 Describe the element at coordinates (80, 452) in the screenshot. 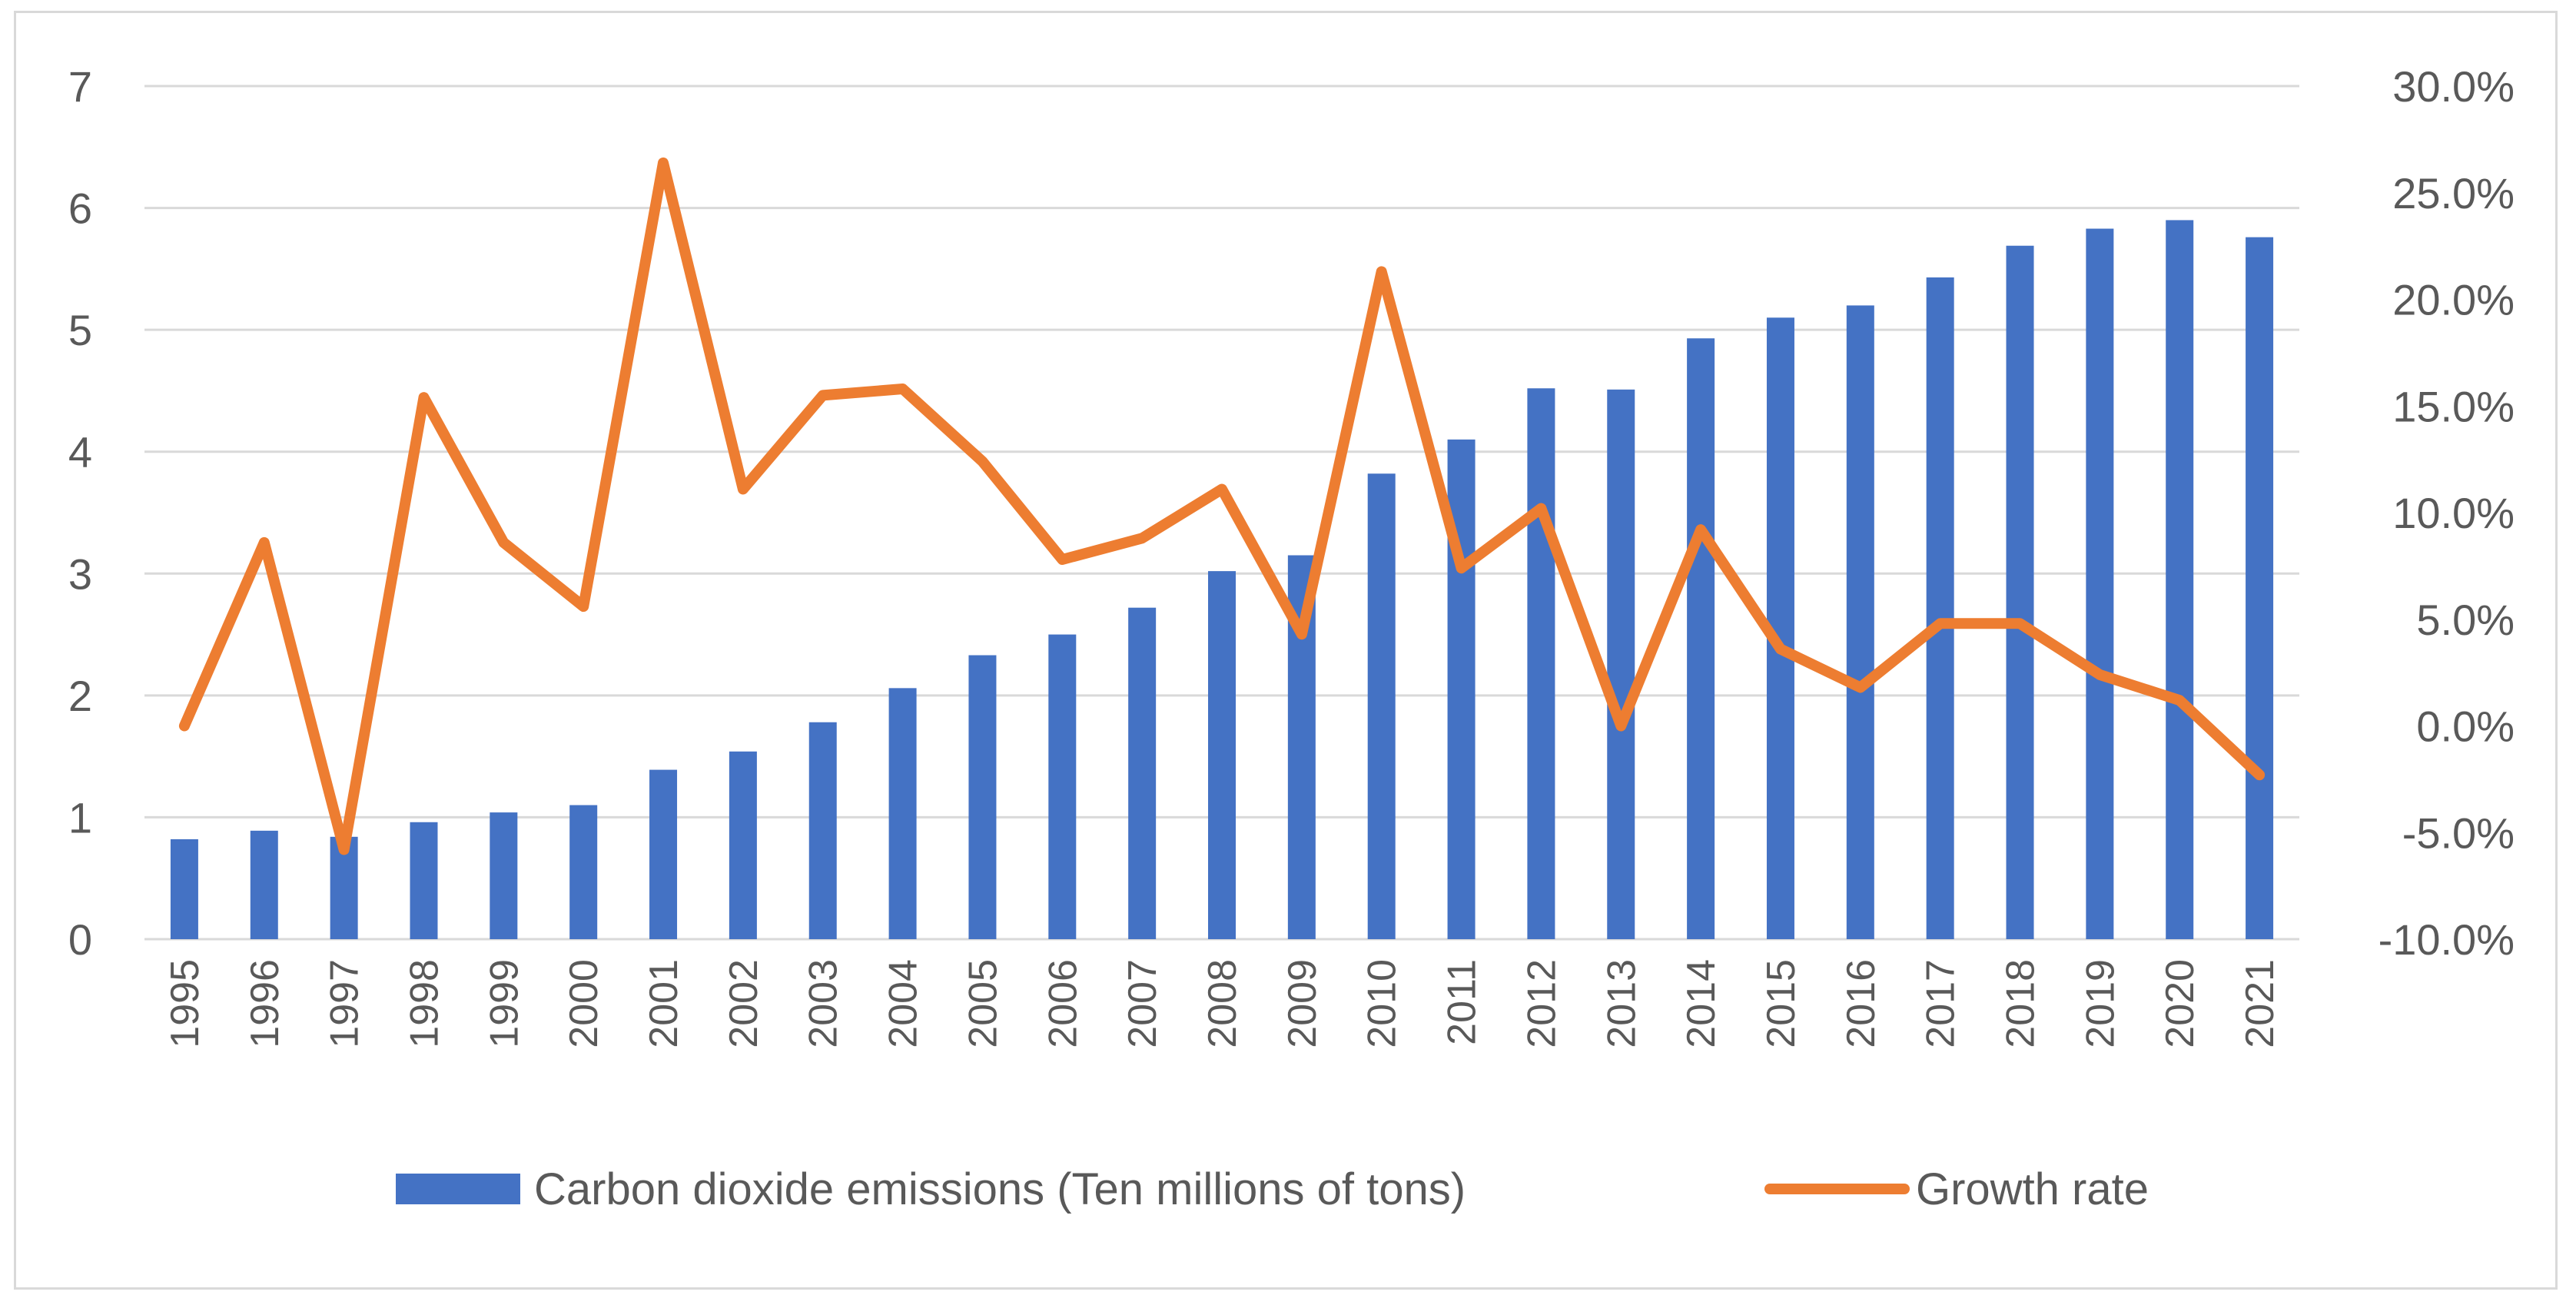

I see `left-tick-label: 4` at that location.